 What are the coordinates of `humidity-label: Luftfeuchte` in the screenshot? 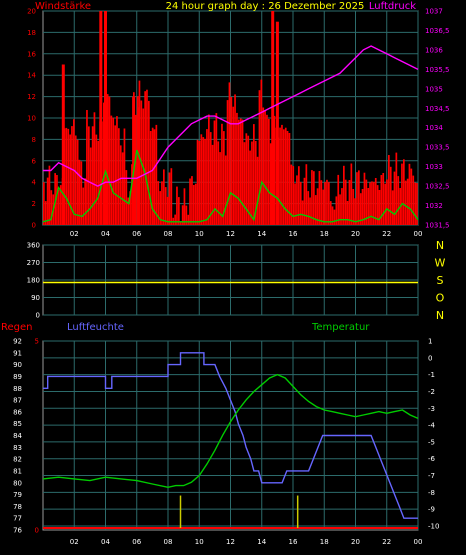 It's located at (95, 327).